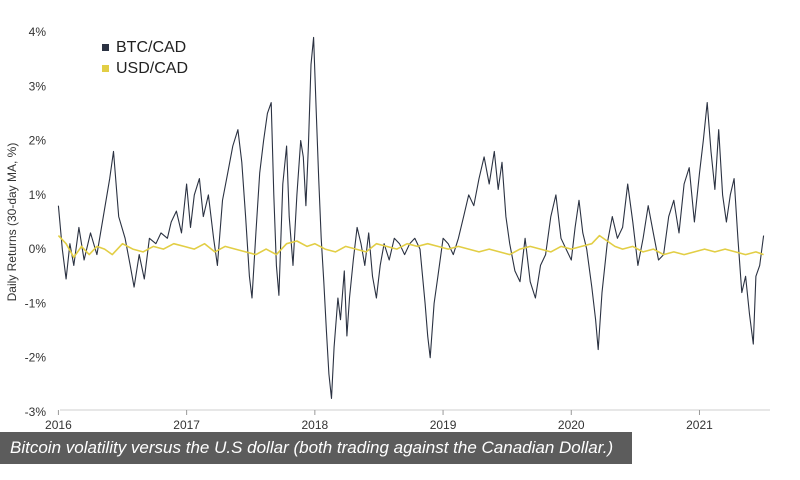  Describe the element at coordinates (38, 86) in the screenshot. I see `y-tick-label: 3%` at that location.